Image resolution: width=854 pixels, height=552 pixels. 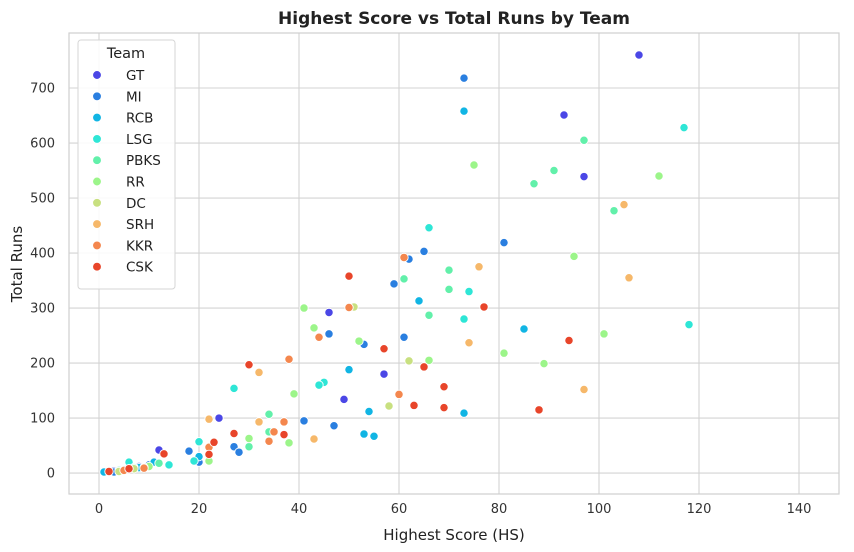 I want to click on legend-items: GT MI RCB LSG PBKS RR DC SRH KKR CSK, so click(x=126, y=172).